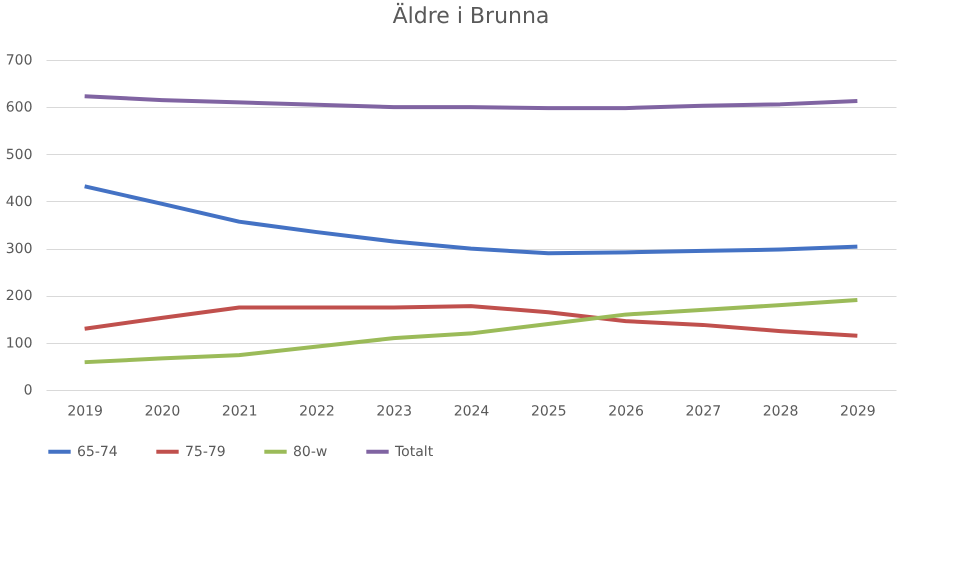  I want to click on legend-label: 75-79, so click(205, 452).